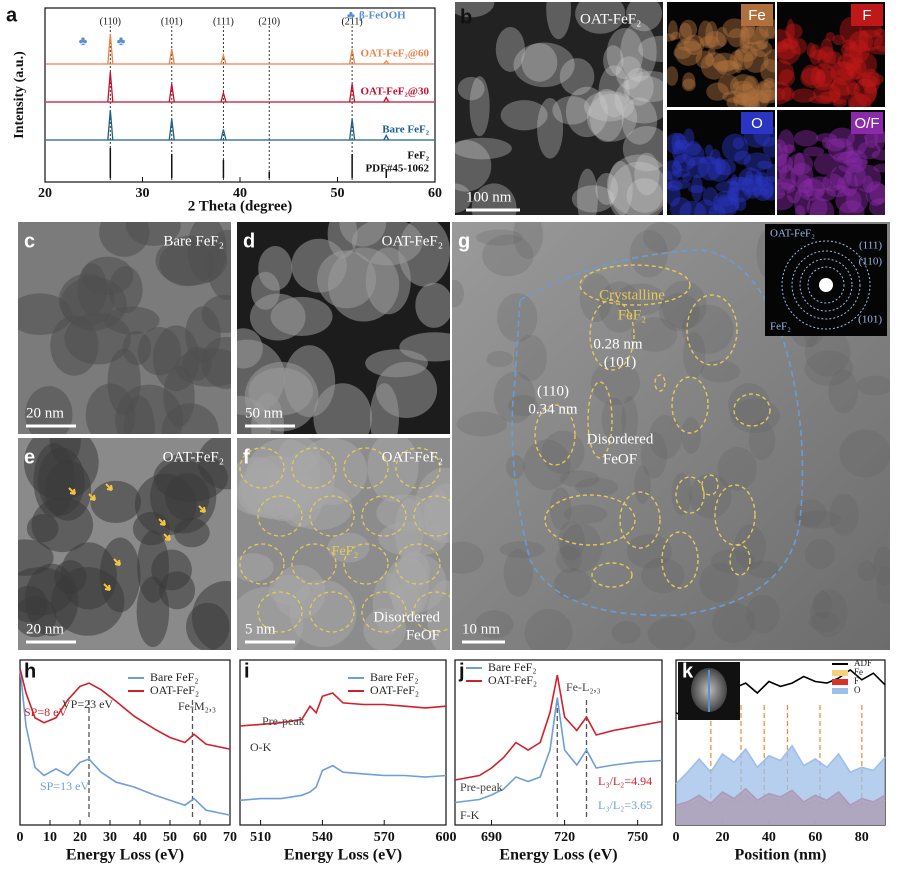 The width and height of the screenshot is (900, 875). Describe the element at coordinates (461, 671) in the screenshot. I see `panel-label: j` at that location.